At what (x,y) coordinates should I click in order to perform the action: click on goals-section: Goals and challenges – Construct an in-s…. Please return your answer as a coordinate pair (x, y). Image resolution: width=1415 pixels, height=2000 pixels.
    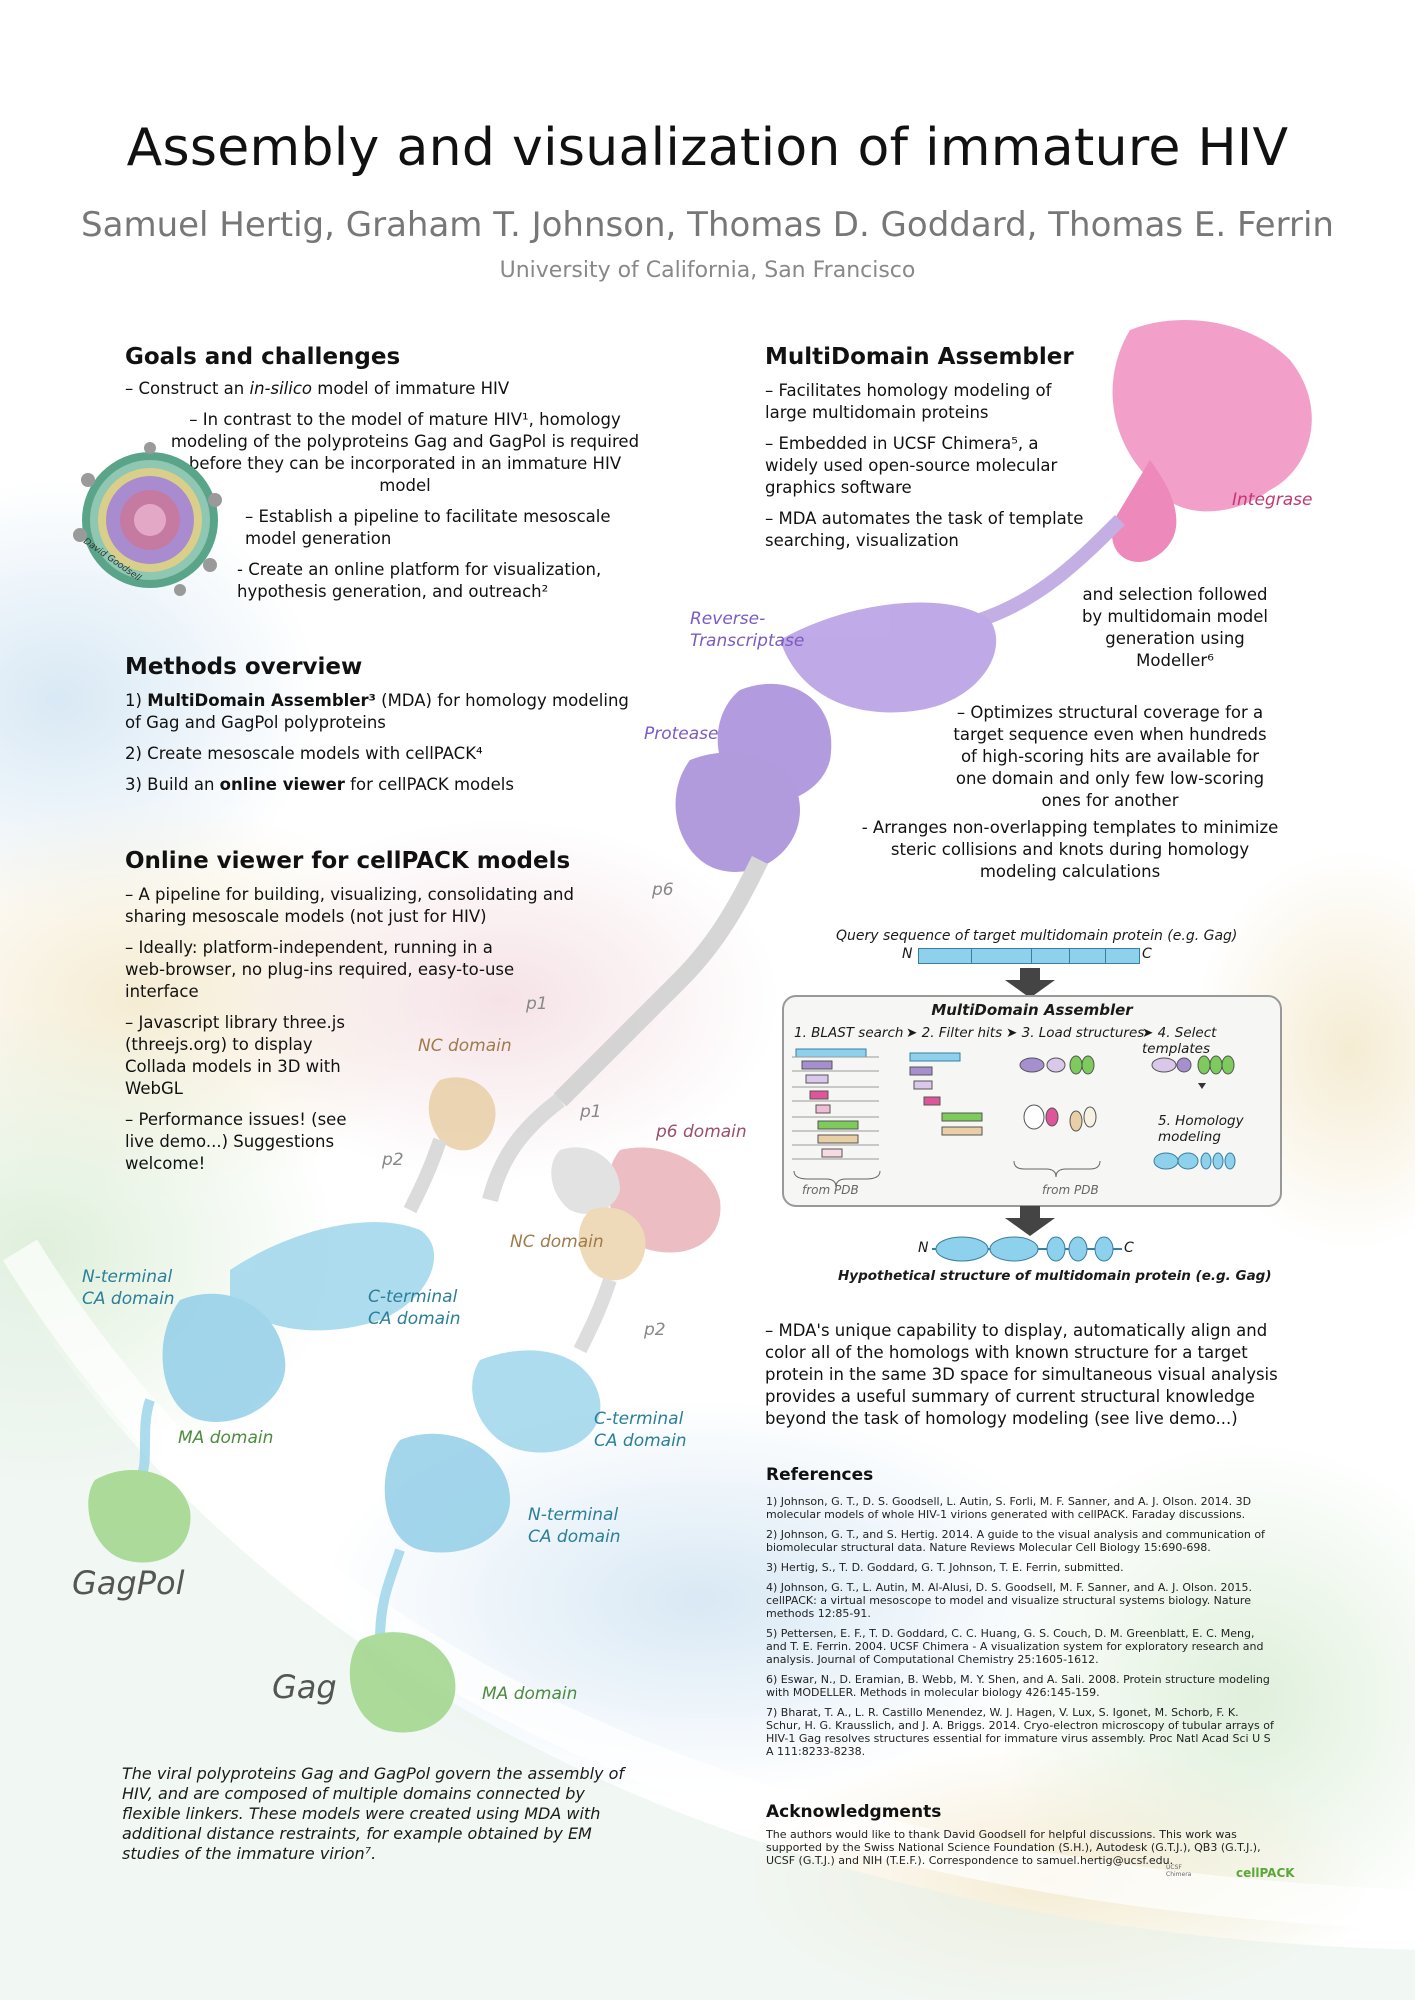
    Looking at the image, I should click on (385, 478).